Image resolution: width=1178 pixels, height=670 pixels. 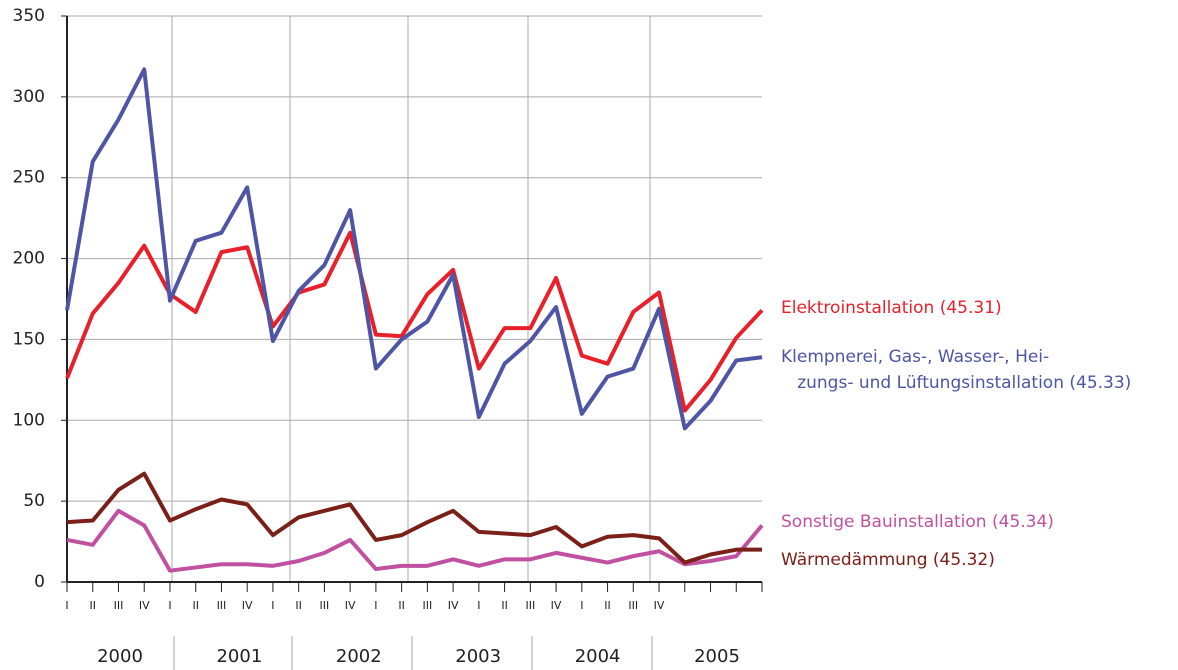 What do you see at coordinates (717, 656) in the screenshot?
I see `year-label: 2005` at bounding box center [717, 656].